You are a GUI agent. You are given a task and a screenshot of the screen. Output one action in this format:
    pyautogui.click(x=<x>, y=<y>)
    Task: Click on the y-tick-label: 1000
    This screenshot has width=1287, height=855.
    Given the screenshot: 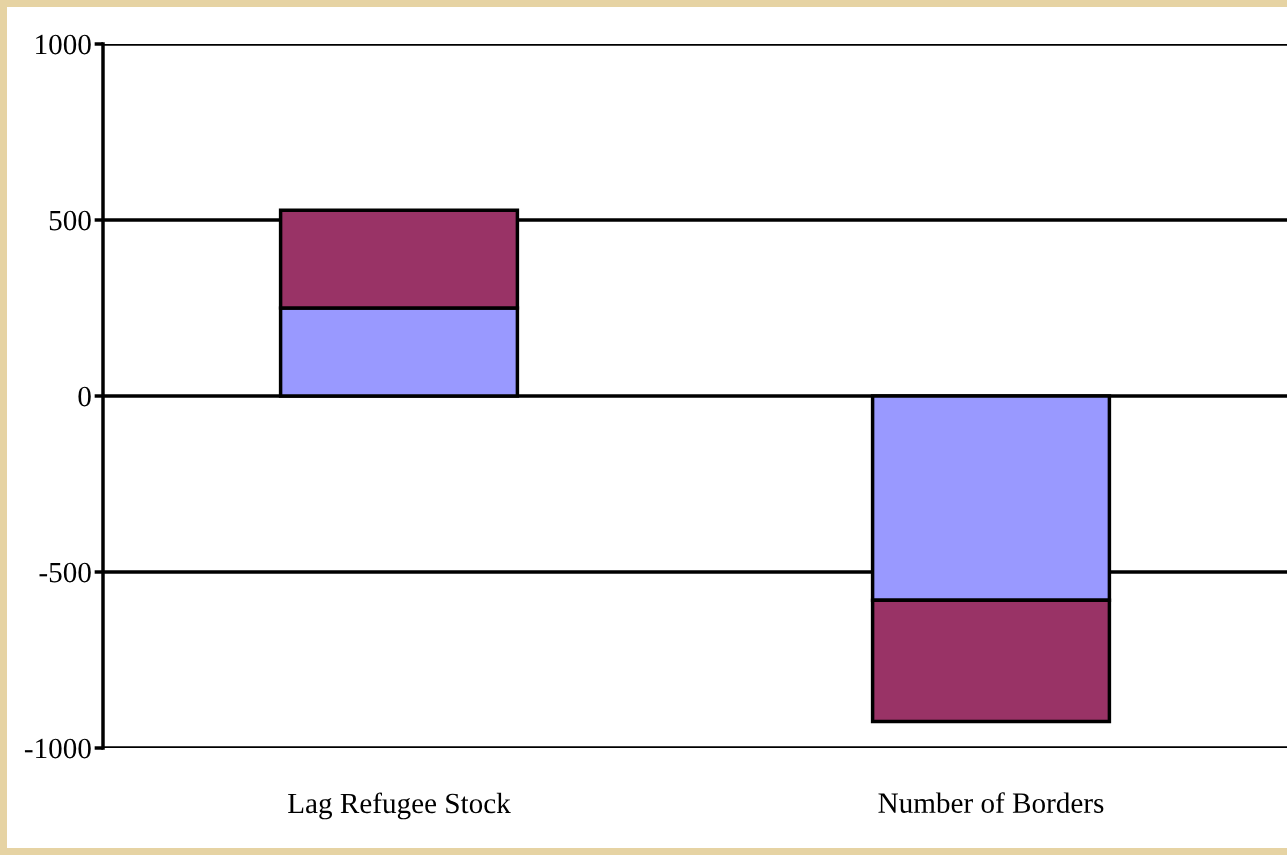 What is the action you would take?
    pyautogui.click(x=63, y=44)
    